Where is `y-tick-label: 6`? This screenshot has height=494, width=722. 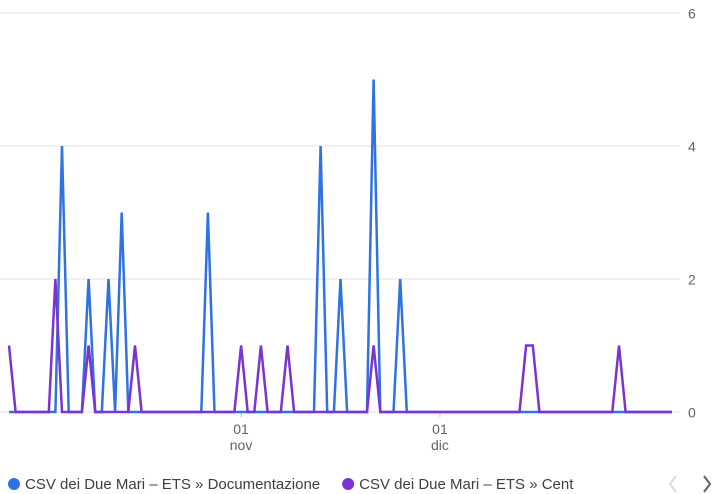
y-tick-label: 6 is located at coordinates (692, 14).